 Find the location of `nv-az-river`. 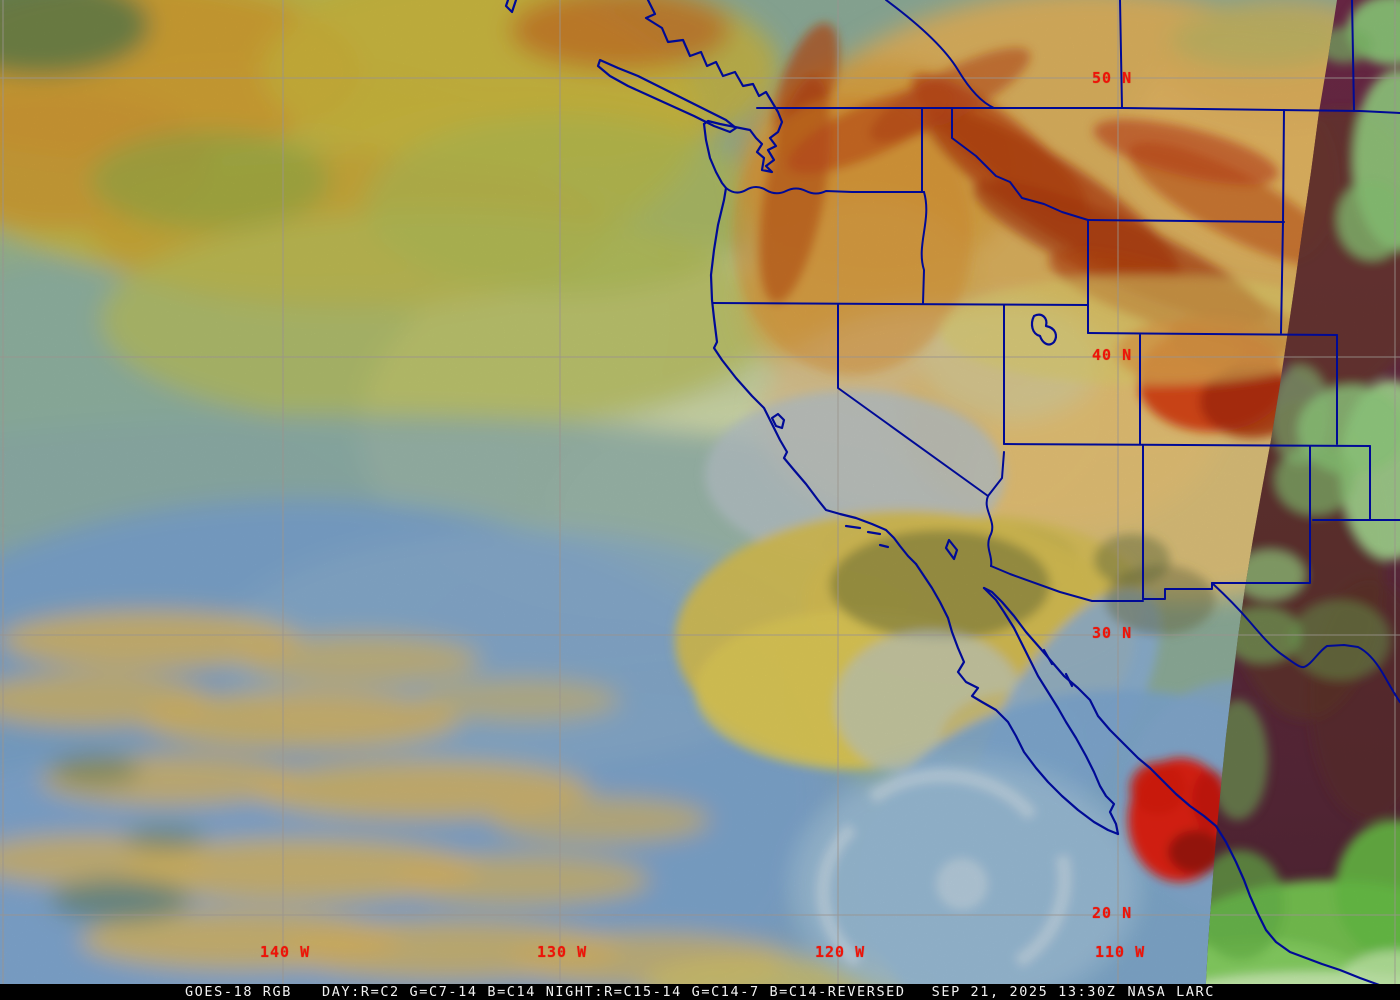

nv-az-river is located at coordinates (996, 474).